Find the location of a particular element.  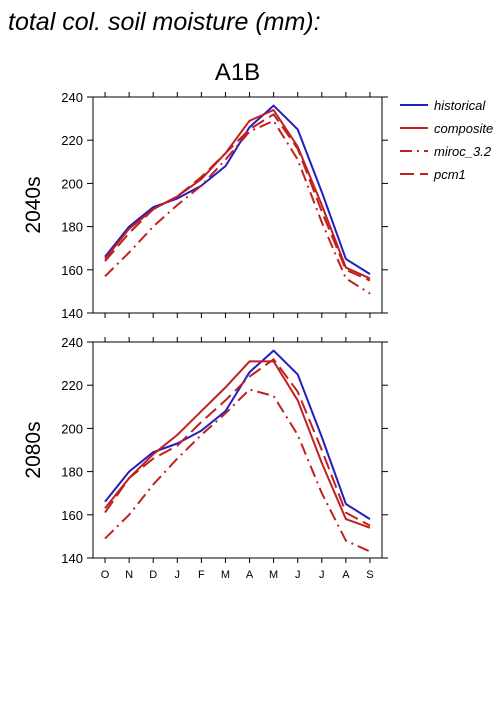

legend-label: pcm1 is located at coordinates (449, 174).